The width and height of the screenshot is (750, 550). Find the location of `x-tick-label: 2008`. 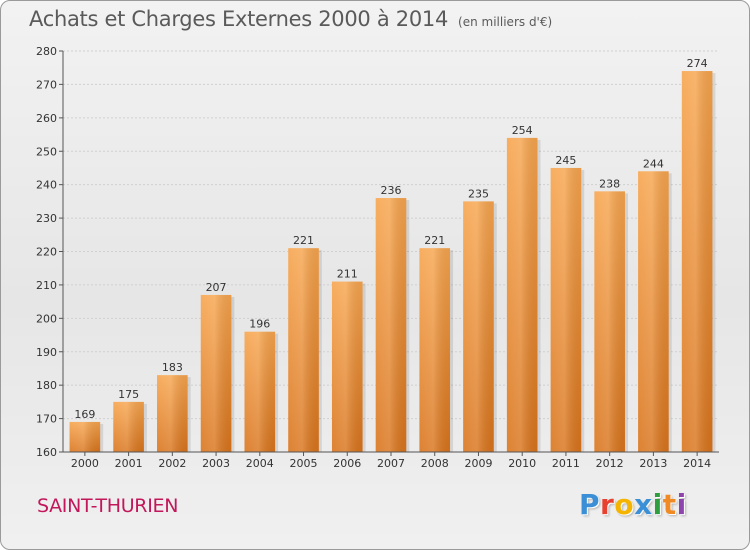

x-tick-label: 2008 is located at coordinates (435, 463).